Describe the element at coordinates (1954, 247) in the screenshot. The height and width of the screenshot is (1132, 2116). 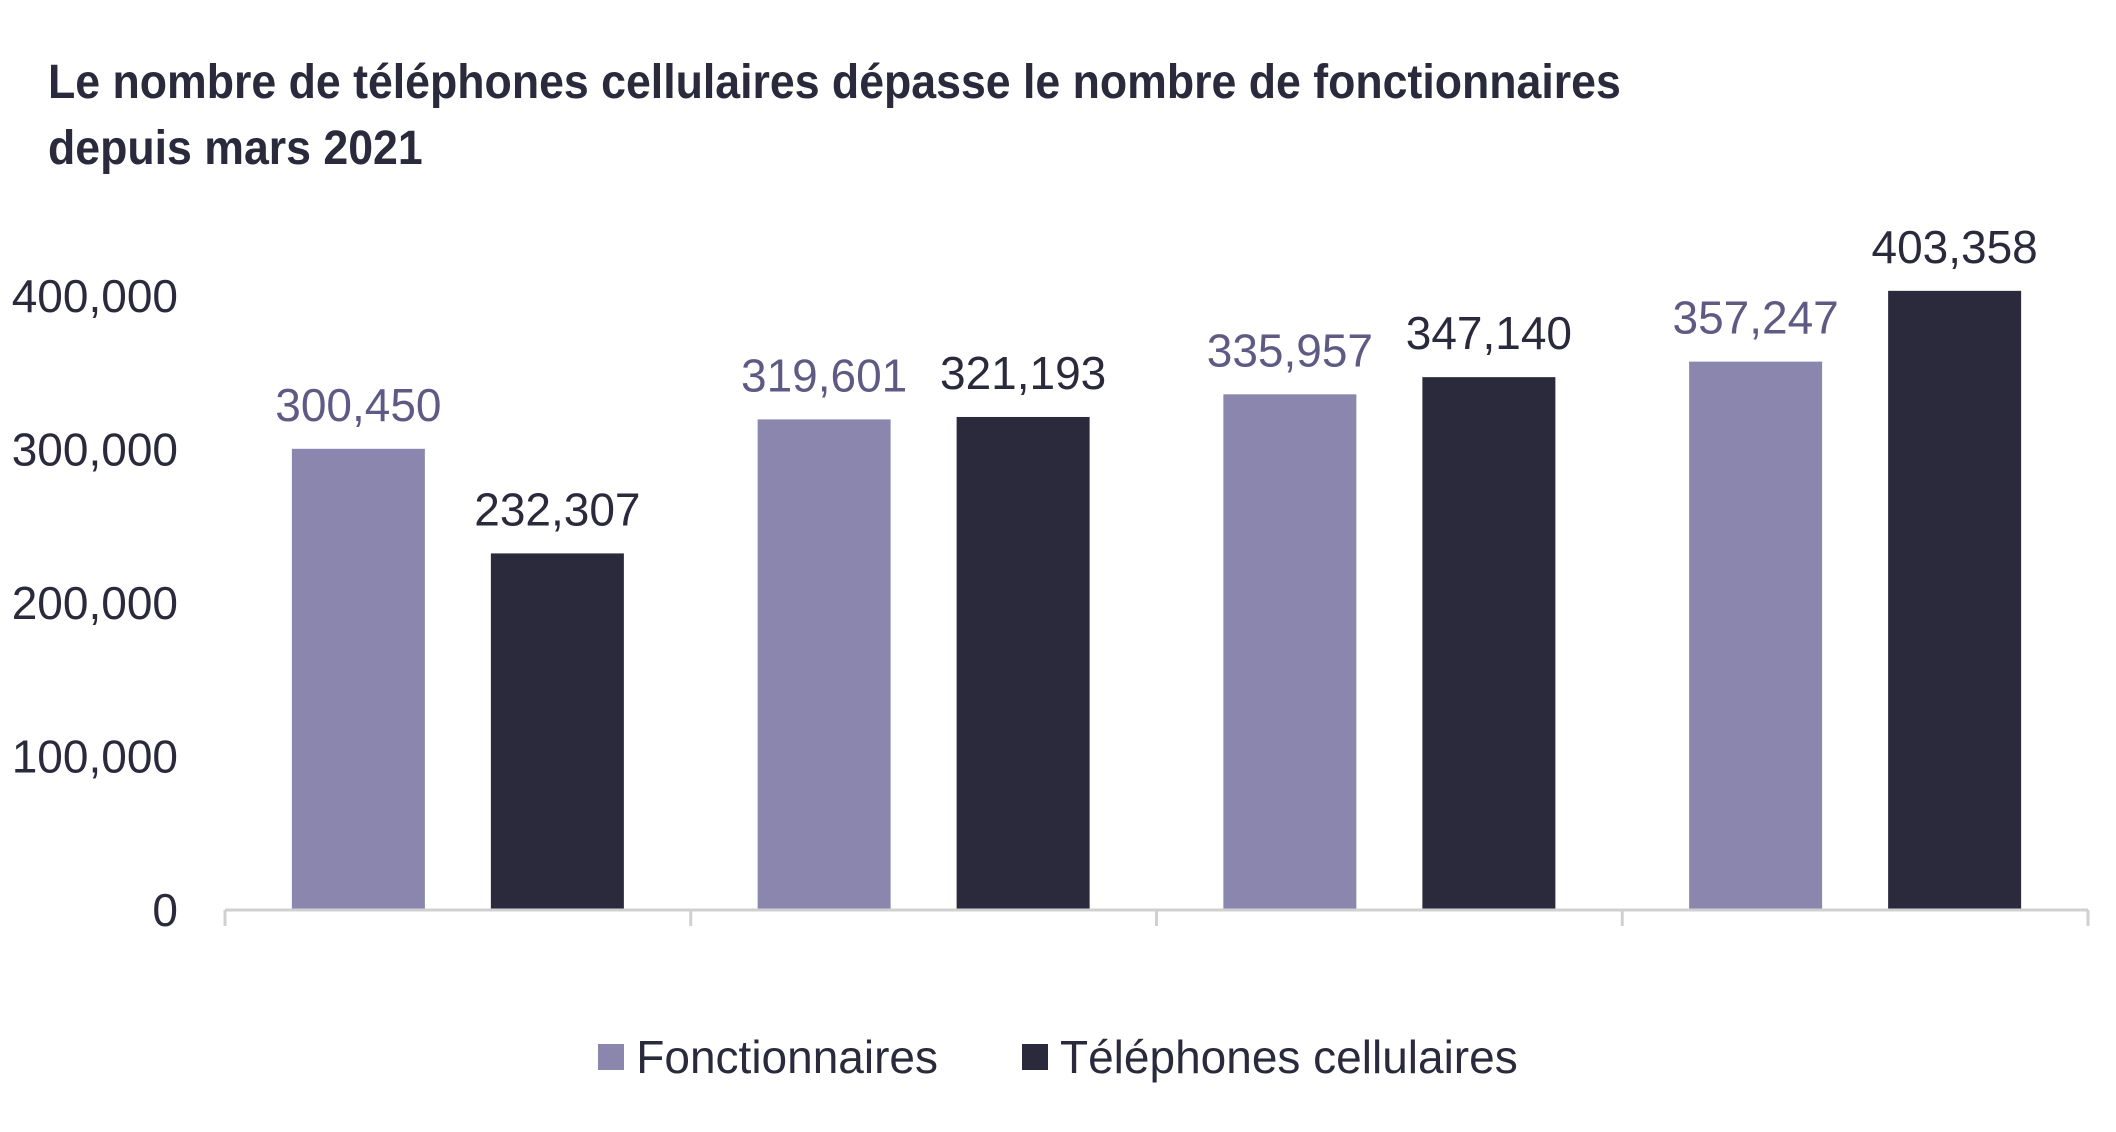
I see `data-label: 403,358` at that location.